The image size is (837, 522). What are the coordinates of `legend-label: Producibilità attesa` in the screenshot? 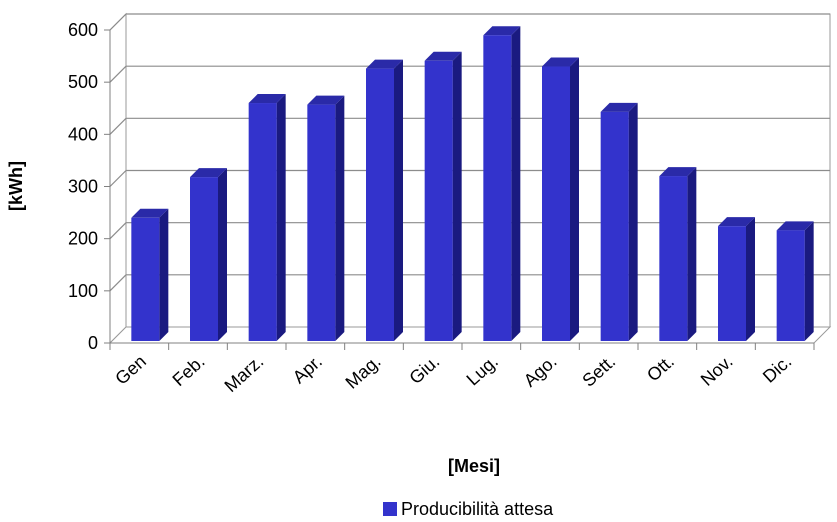 It's located at (477, 509).